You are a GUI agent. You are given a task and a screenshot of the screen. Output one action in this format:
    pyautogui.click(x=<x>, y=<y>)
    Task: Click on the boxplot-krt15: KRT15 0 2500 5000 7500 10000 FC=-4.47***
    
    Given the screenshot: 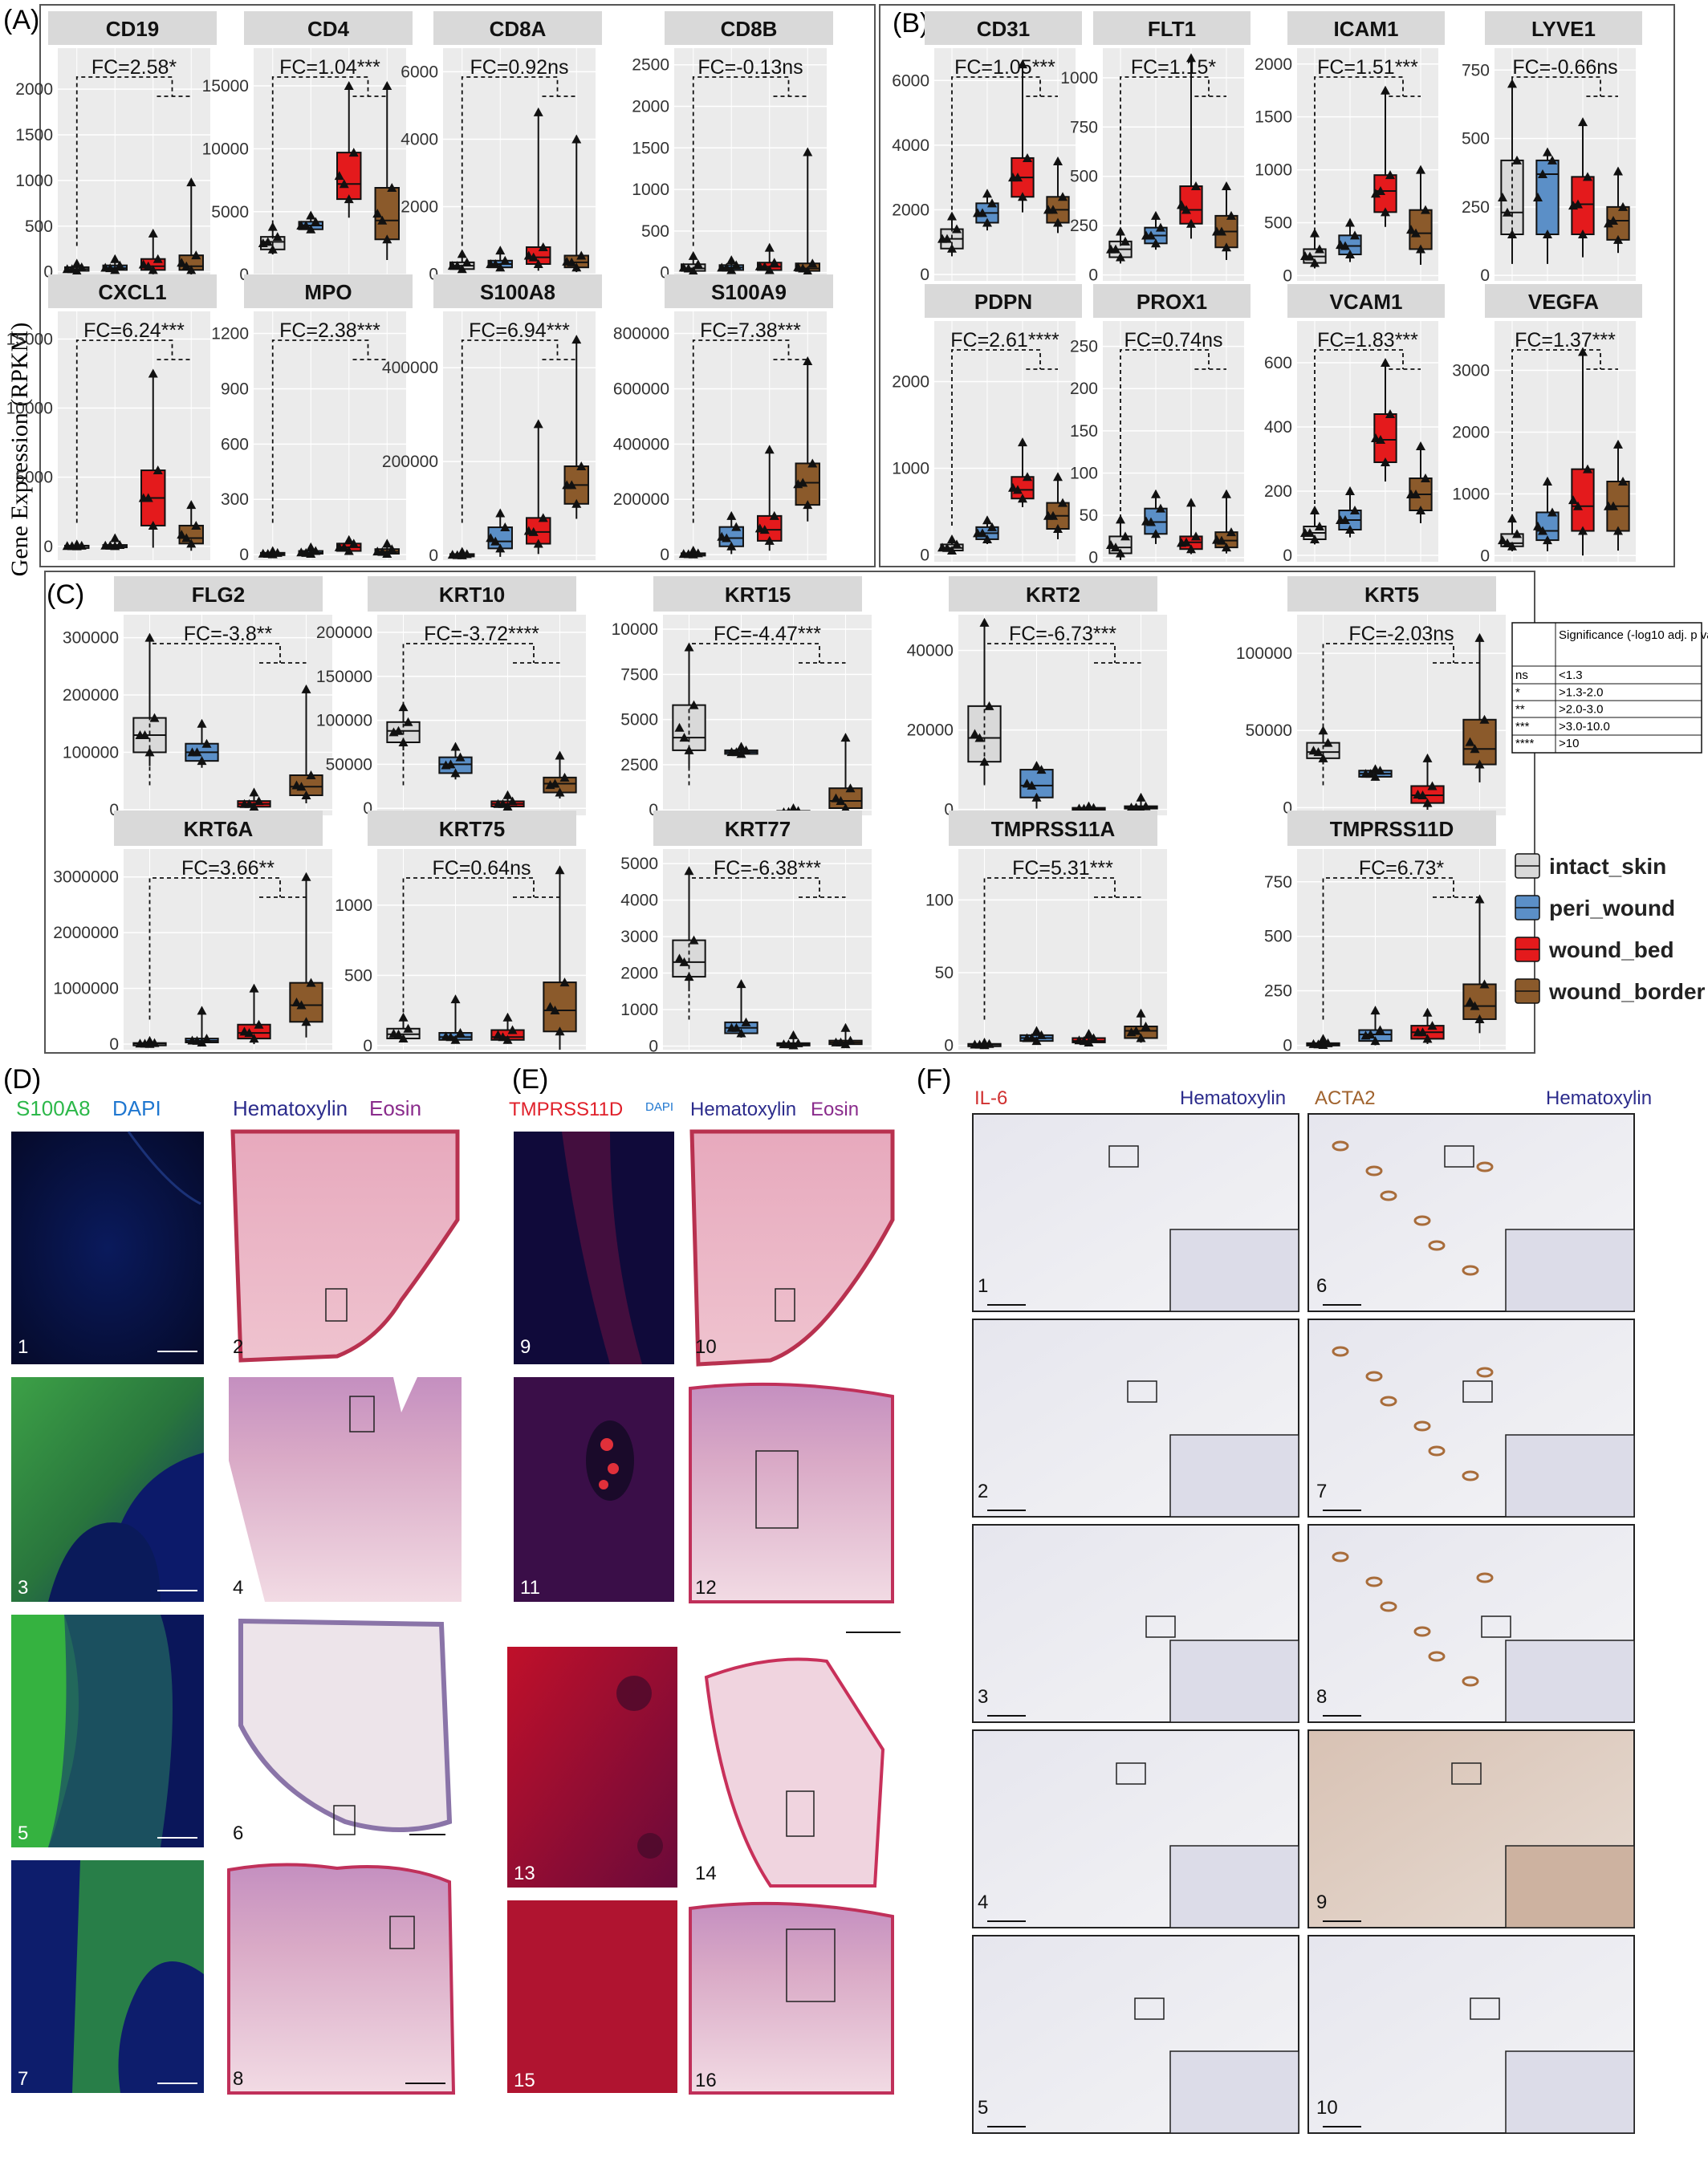 What is the action you would take?
    pyautogui.click(x=742, y=697)
    